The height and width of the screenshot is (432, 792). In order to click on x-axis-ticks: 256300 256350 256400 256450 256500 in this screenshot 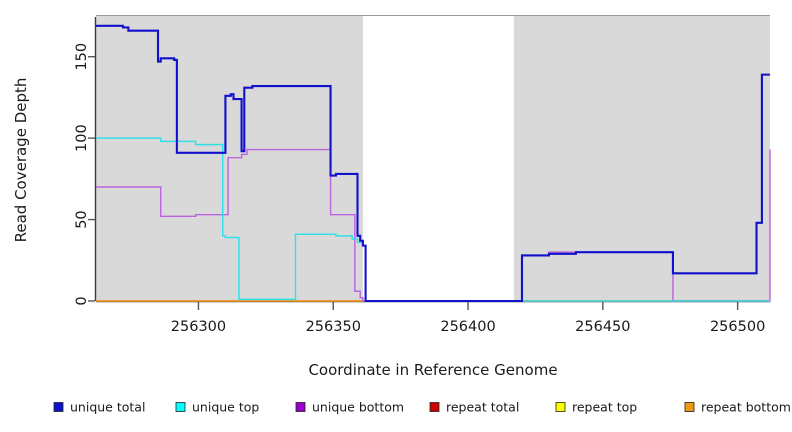, I will do `click(468, 318)`.